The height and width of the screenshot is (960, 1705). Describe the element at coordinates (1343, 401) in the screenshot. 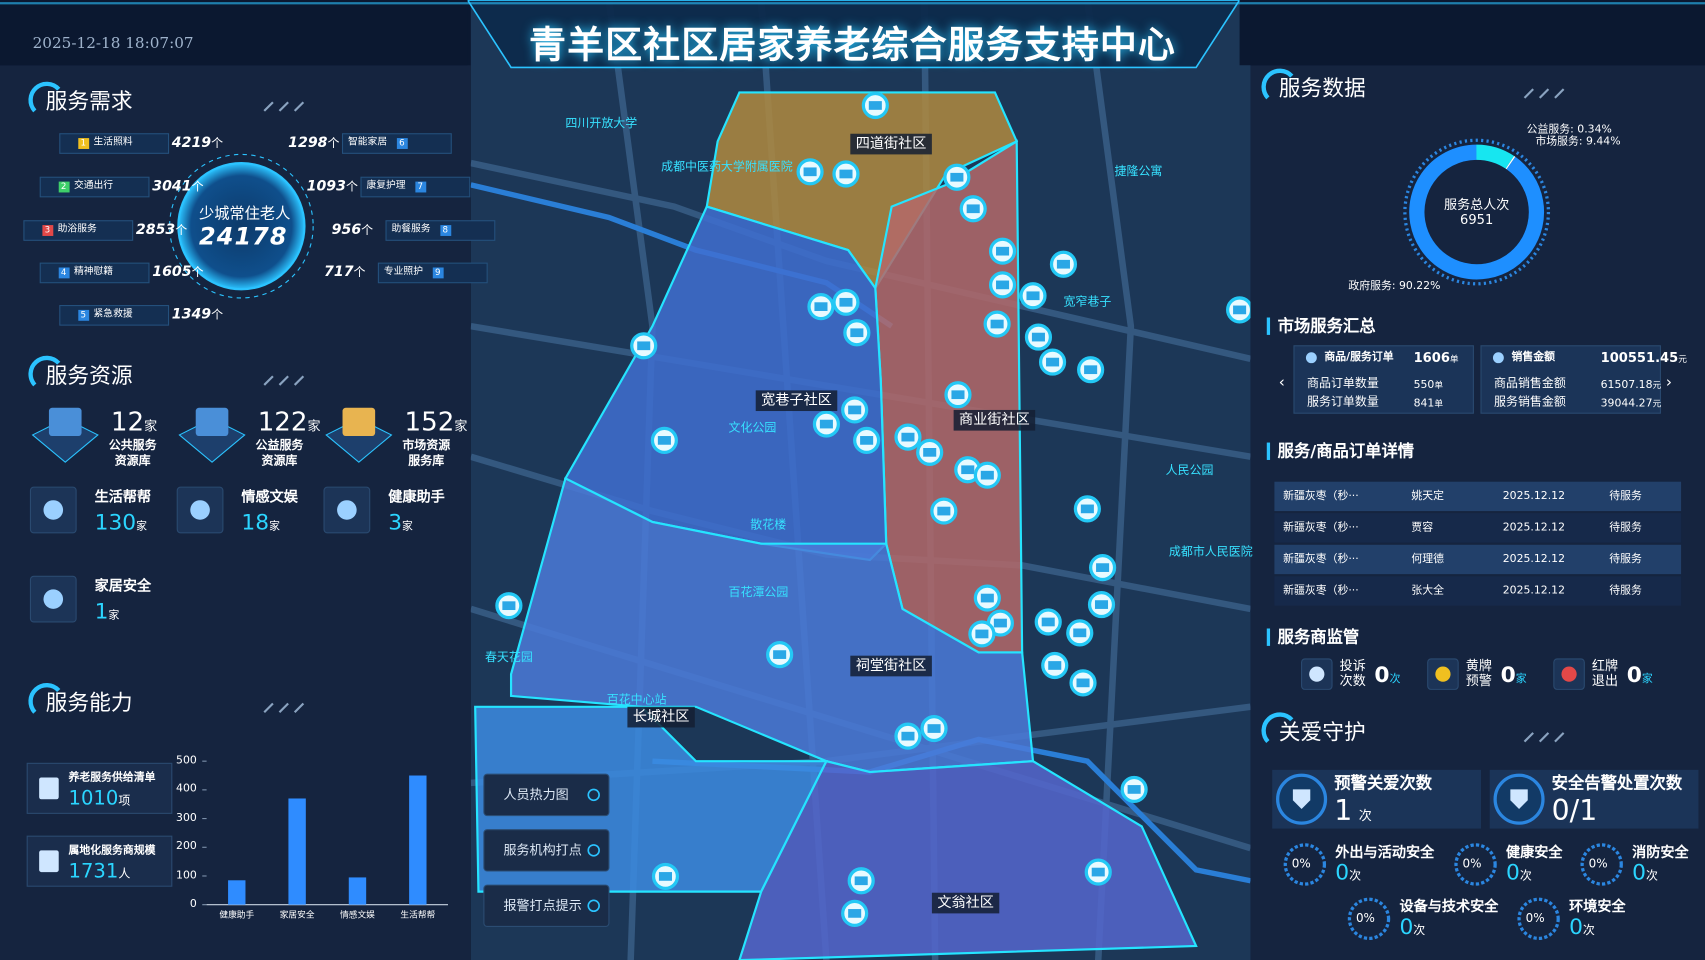

I see `market-row-name: 服务订单数量` at that location.